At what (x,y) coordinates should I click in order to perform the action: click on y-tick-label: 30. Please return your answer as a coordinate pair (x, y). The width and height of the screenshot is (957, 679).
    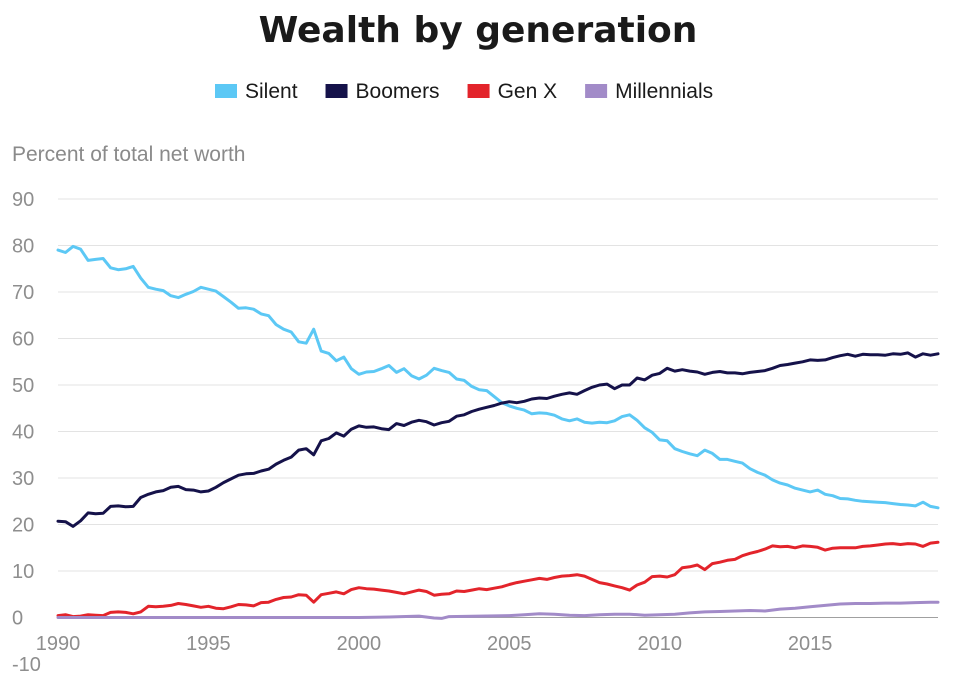
    Looking at the image, I should click on (23, 479).